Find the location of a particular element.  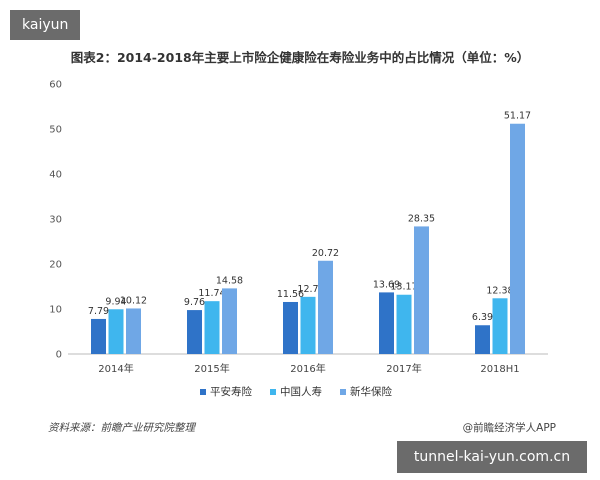

data-label: 9.76 is located at coordinates (194, 302).